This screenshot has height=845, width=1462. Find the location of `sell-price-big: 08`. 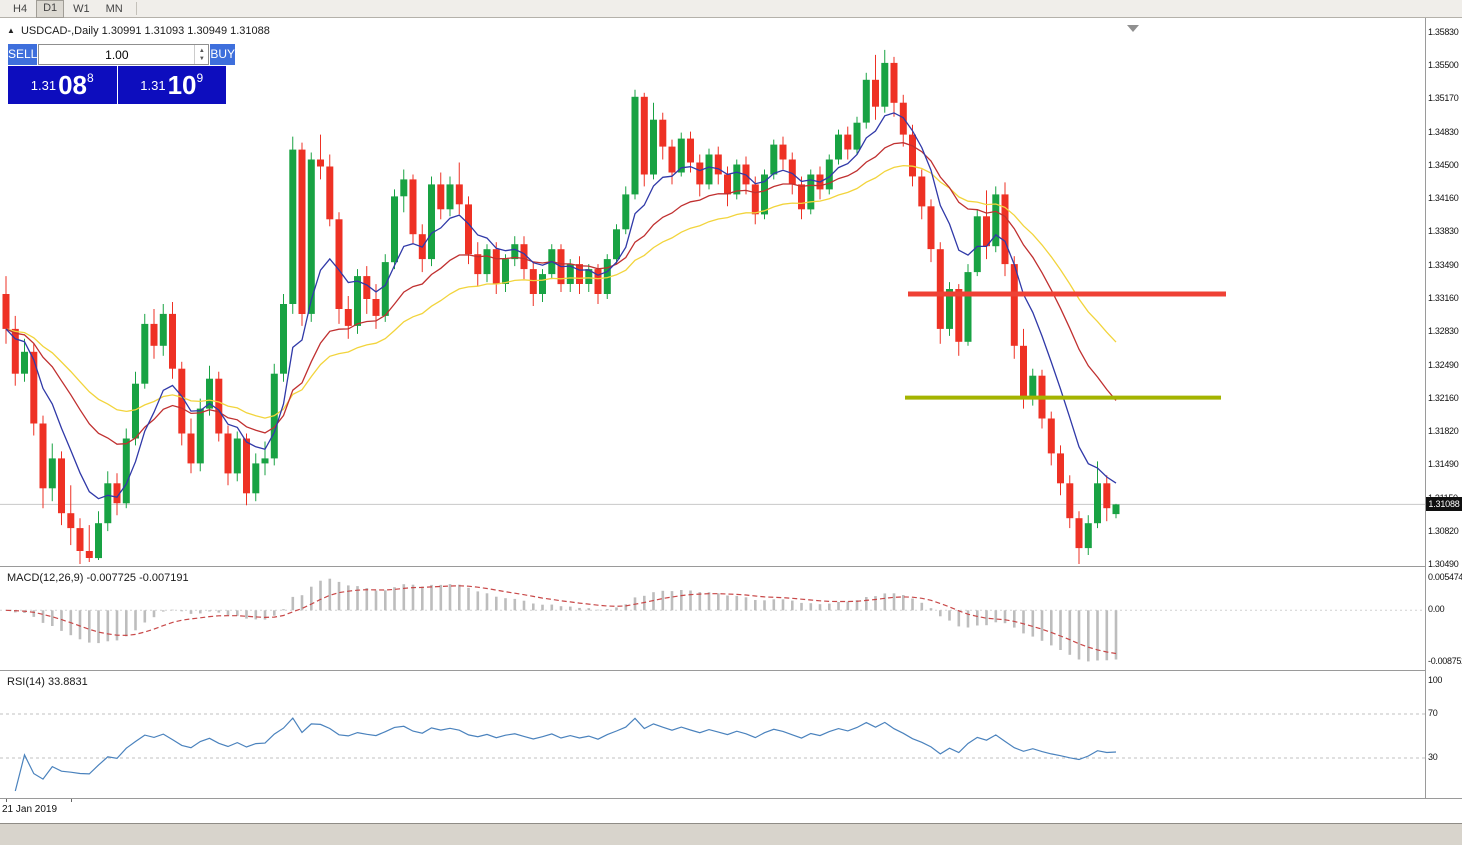

sell-price-big: 08 is located at coordinates (73, 85).